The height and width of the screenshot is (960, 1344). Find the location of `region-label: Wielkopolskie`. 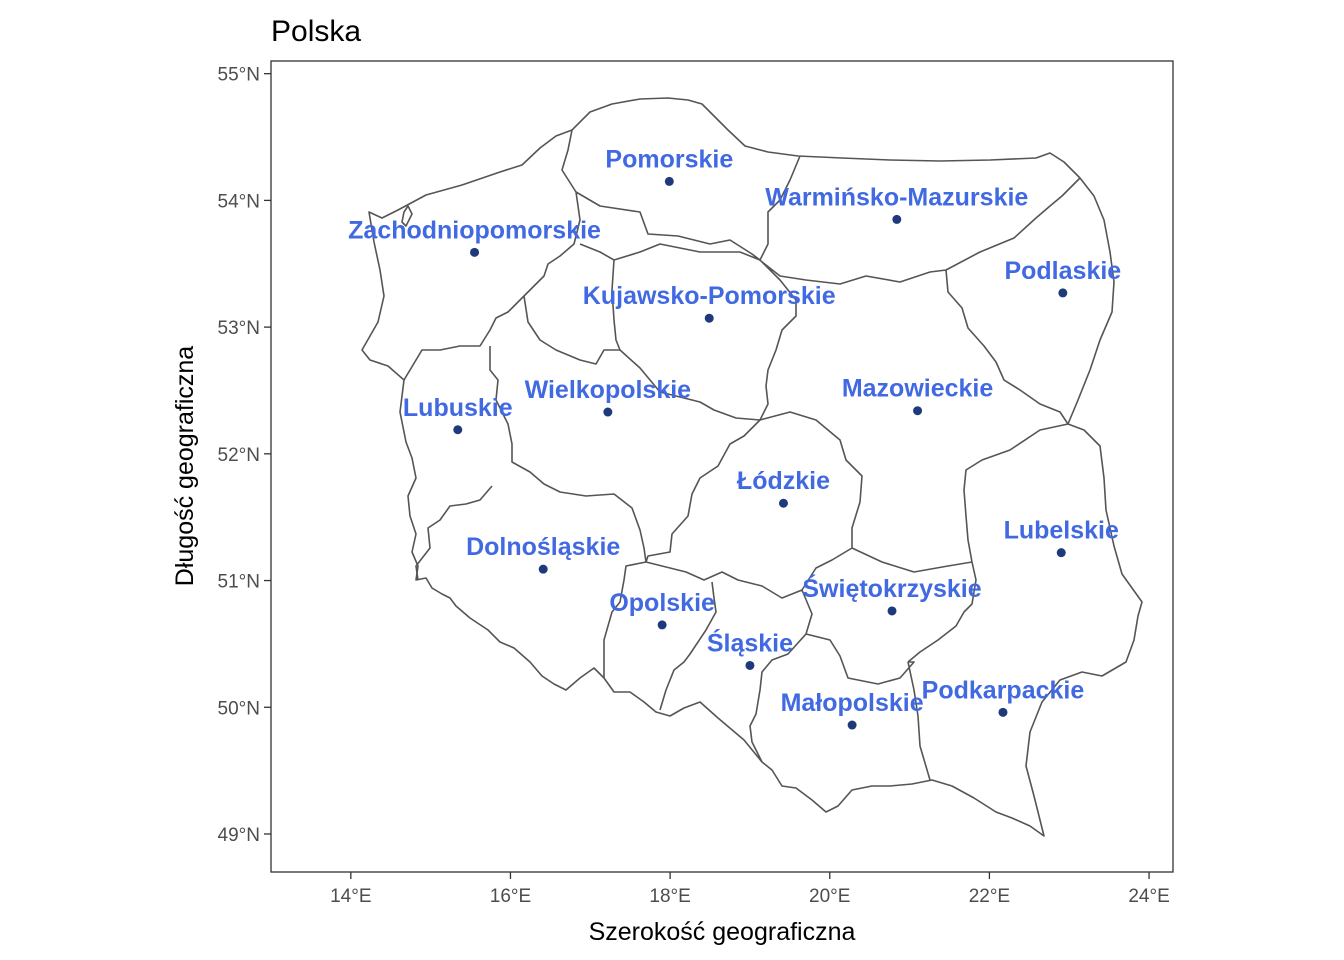

region-label: Wielkopolskie is located at coordinates (608, 390).